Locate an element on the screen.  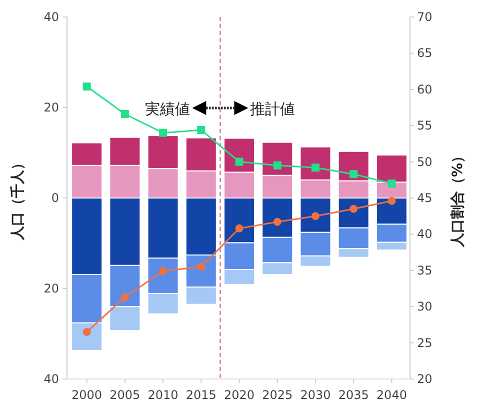
y2-tick-label: 25 is located at coordinates (424, 343).